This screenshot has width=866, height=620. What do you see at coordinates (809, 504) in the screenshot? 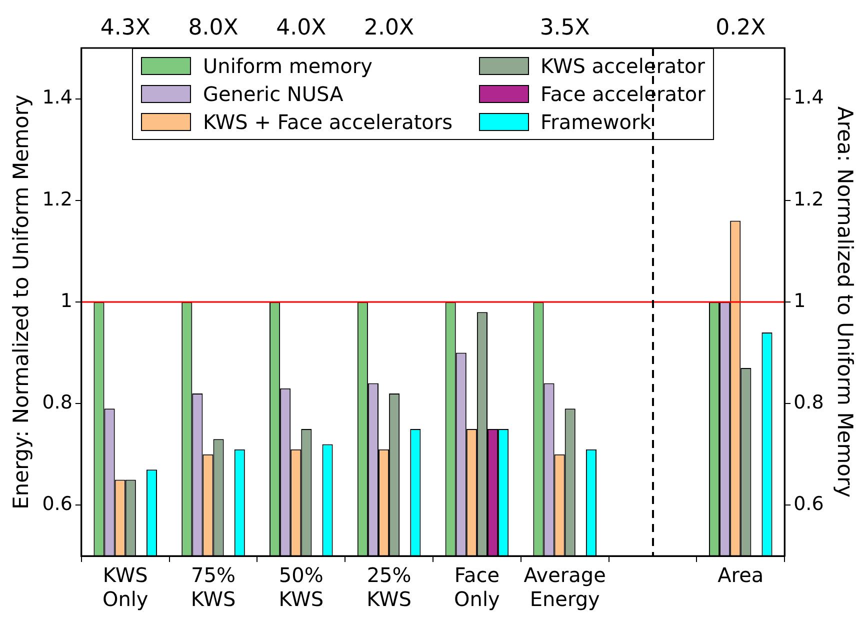
I see `y2-tick-label: 0.6` at bounding box center [809, 504].